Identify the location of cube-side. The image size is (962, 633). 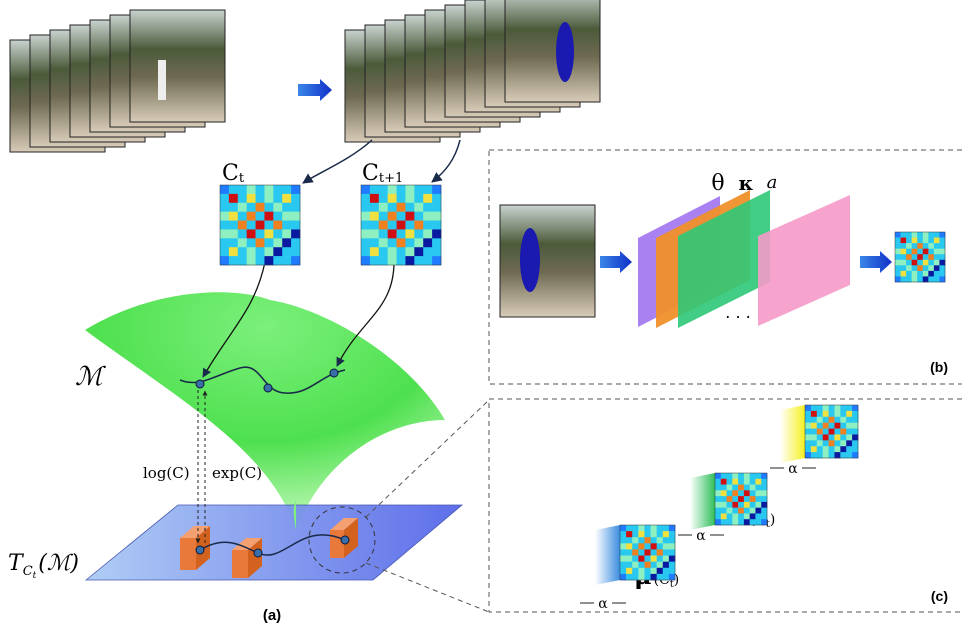
(792, 434).